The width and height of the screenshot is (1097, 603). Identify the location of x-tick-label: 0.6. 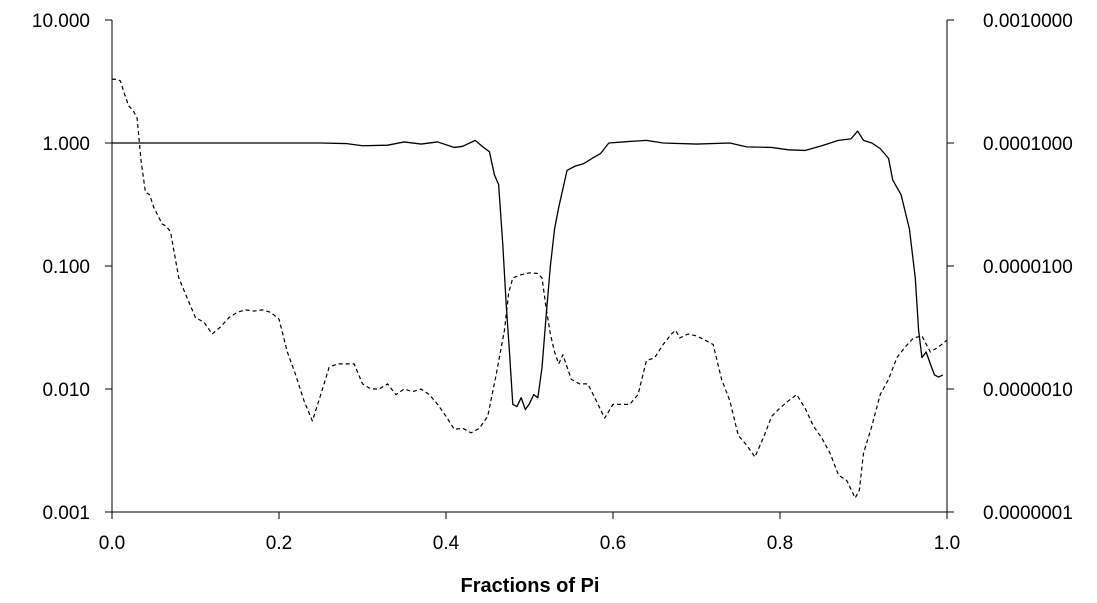
(613, 543).